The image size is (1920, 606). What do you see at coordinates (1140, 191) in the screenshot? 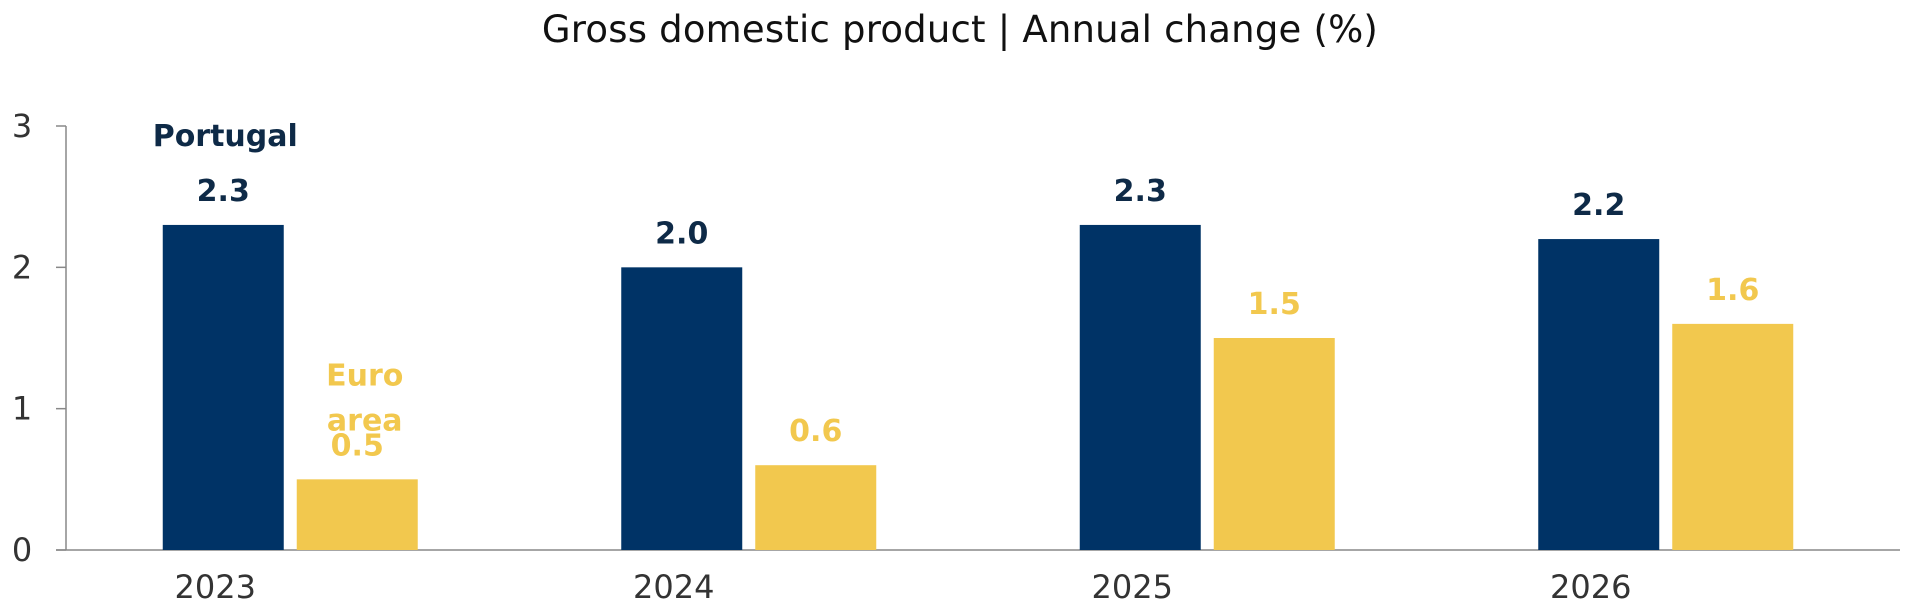
I see `data-label-portugal-2025: 2.3` at bounding box center [1140, 191].